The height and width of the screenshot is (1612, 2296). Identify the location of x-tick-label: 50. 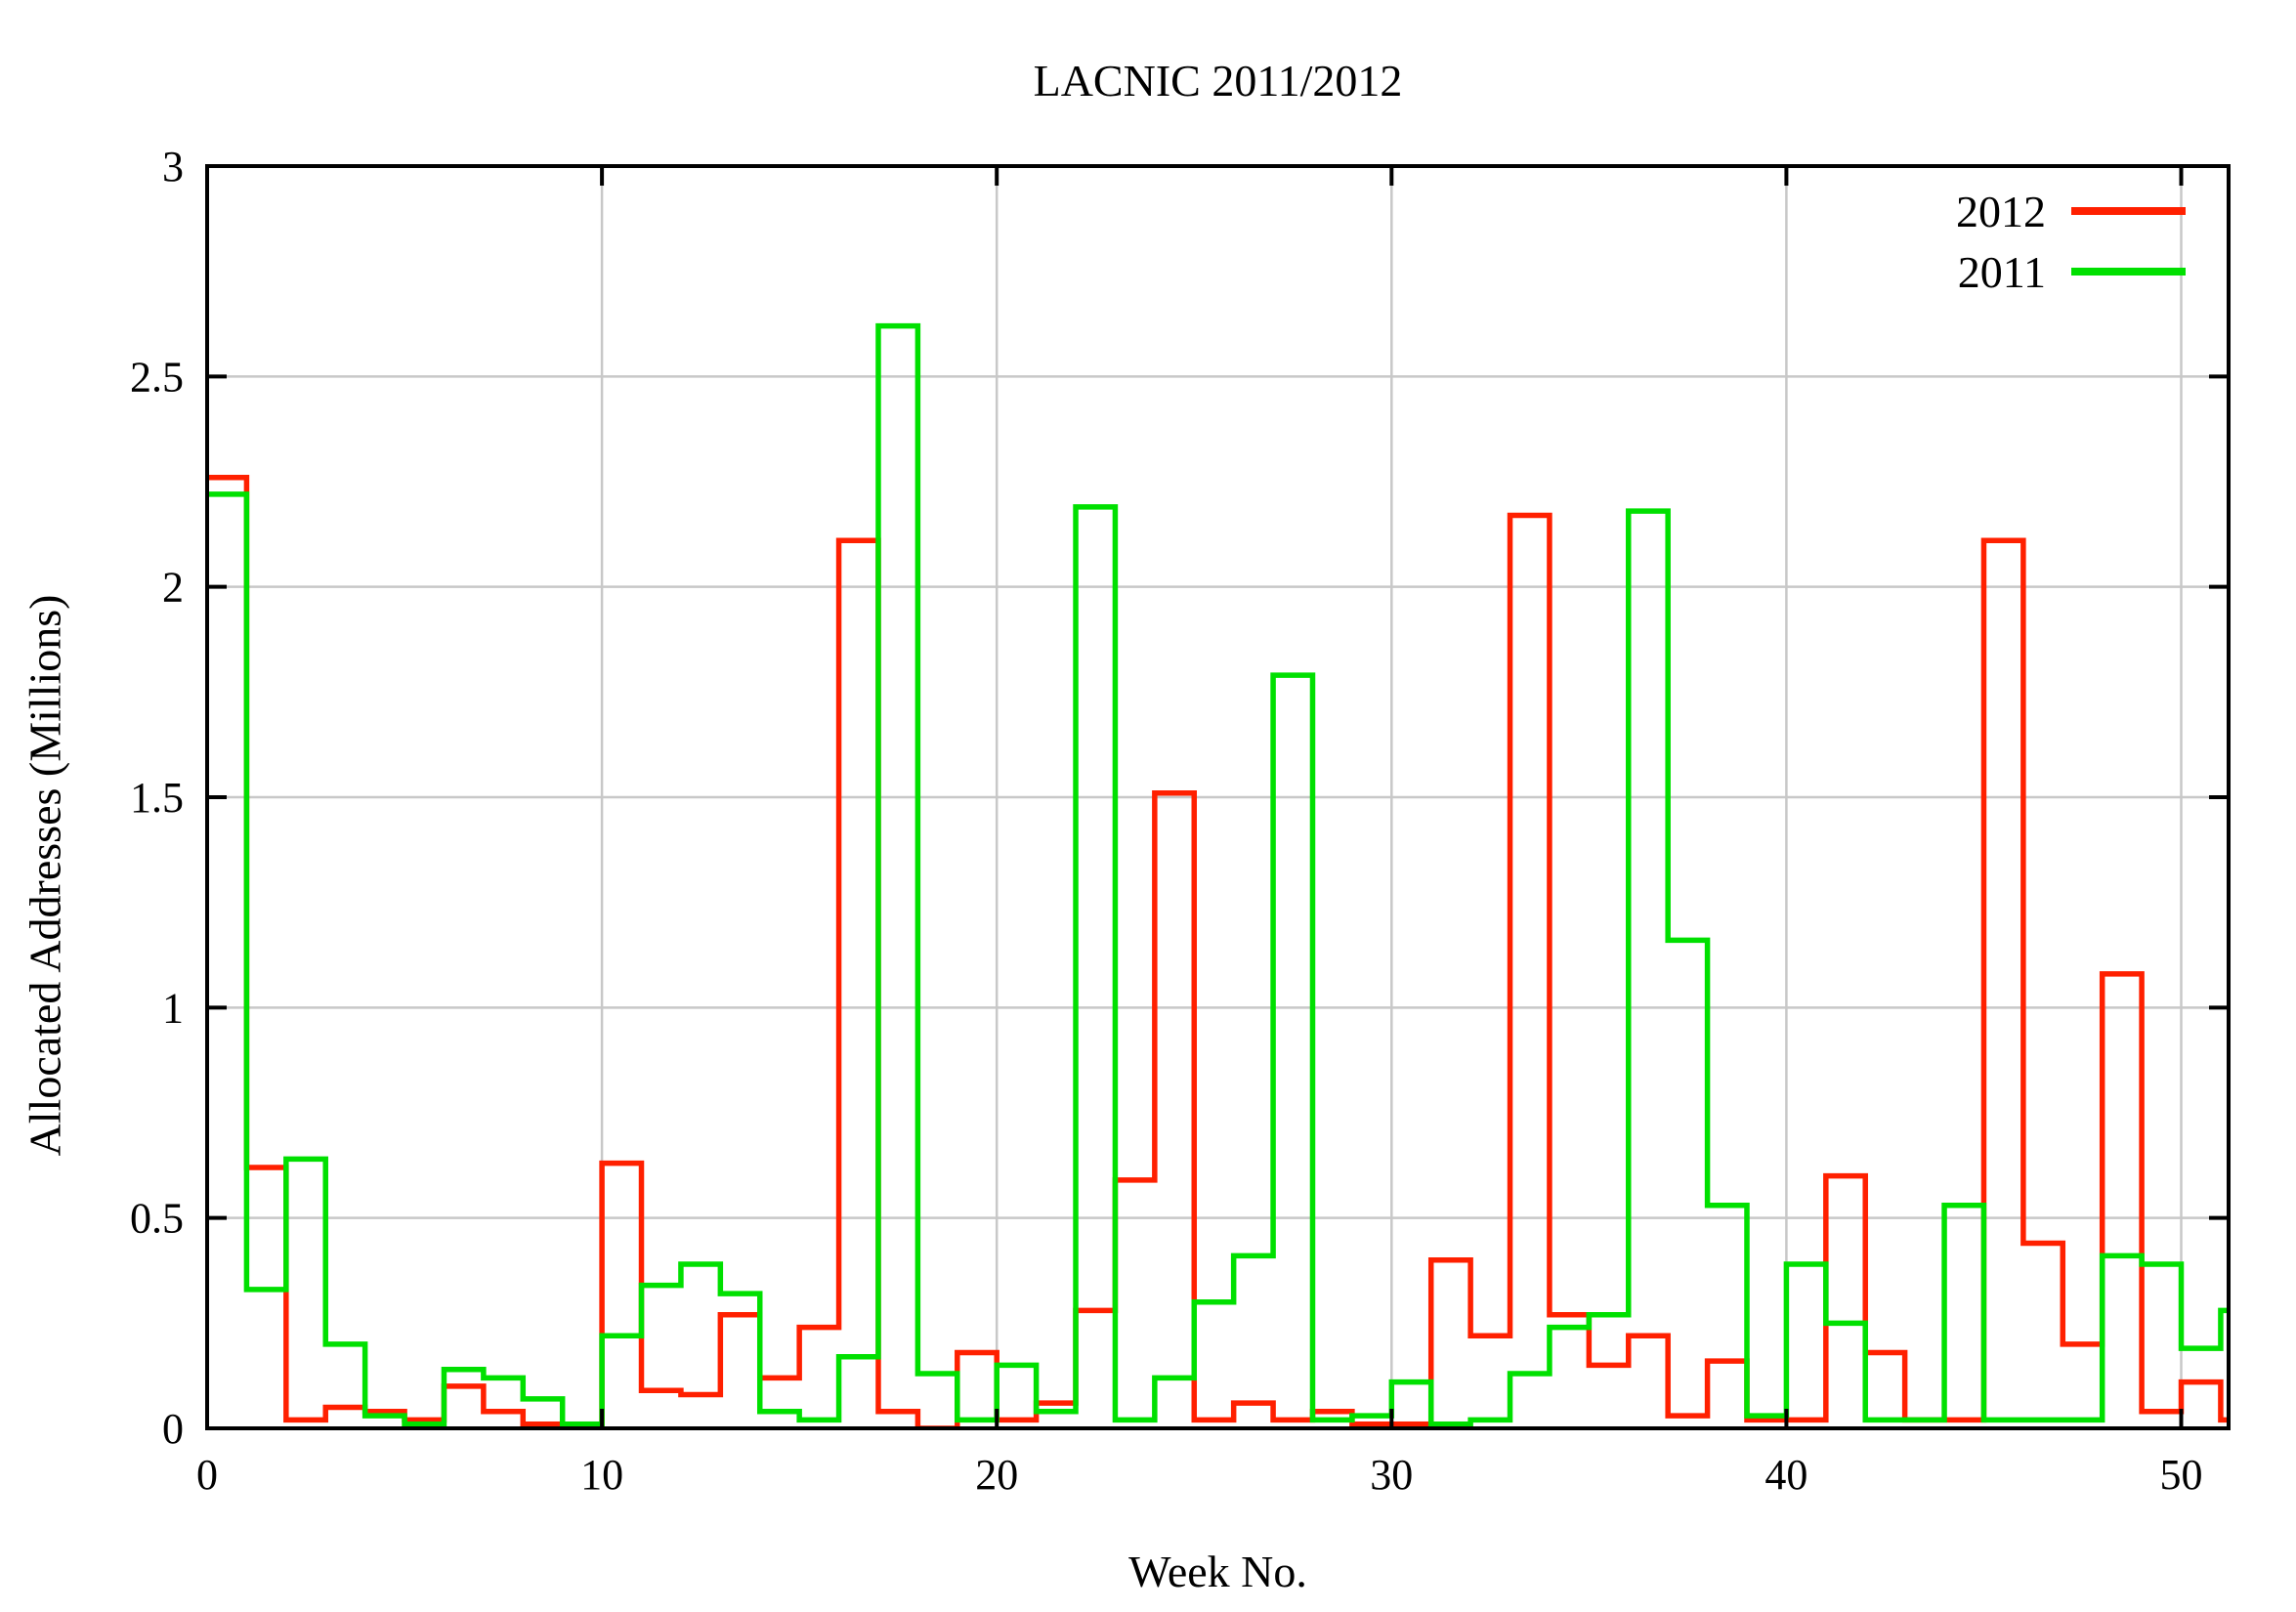
(2181, 1475).